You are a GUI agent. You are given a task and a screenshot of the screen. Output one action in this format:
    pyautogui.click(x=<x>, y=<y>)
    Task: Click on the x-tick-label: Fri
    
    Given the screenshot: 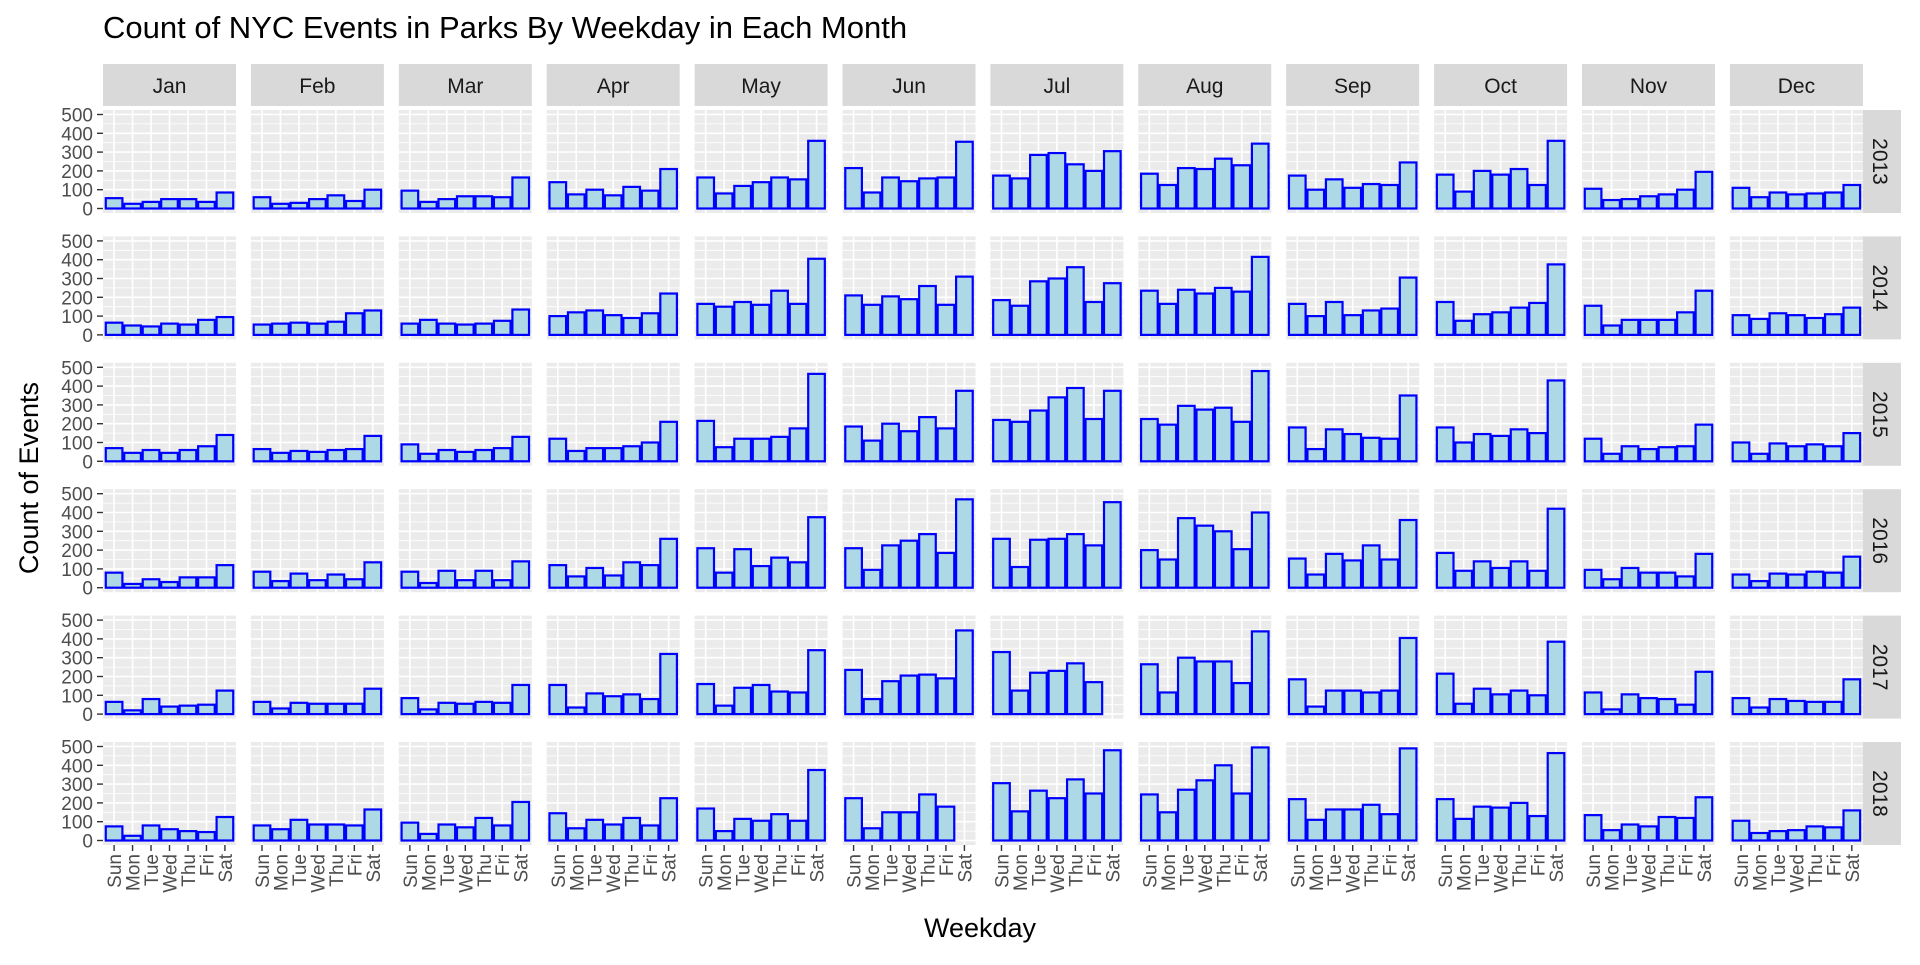 What is the action you would take?
    pyautogui.click(x=355, y=865)
    